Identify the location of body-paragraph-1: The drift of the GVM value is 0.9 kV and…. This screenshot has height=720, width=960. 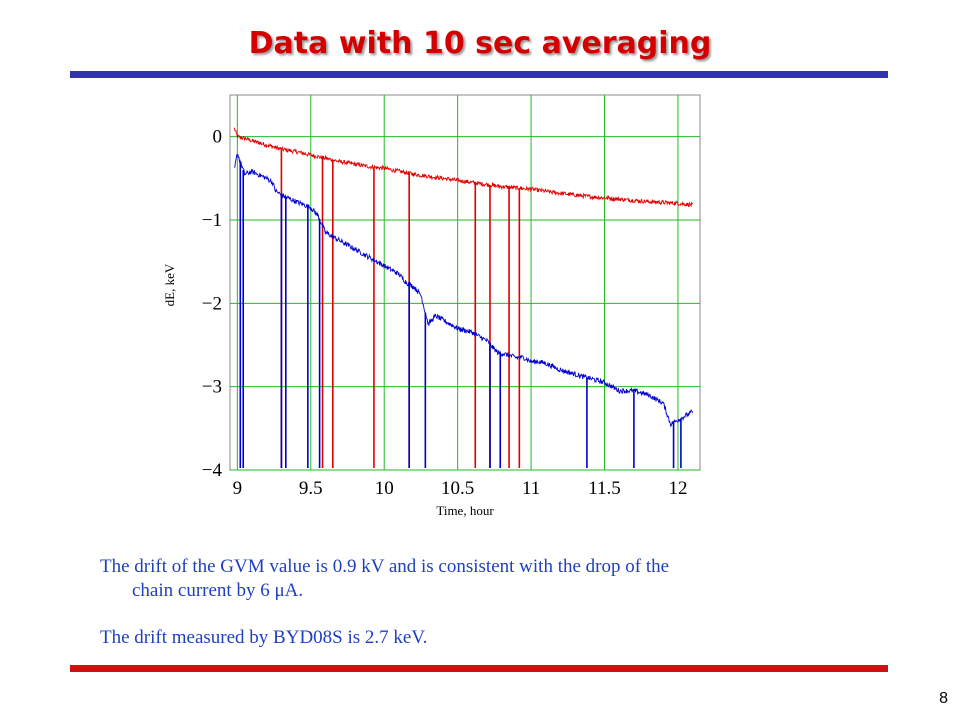
(480, 579).